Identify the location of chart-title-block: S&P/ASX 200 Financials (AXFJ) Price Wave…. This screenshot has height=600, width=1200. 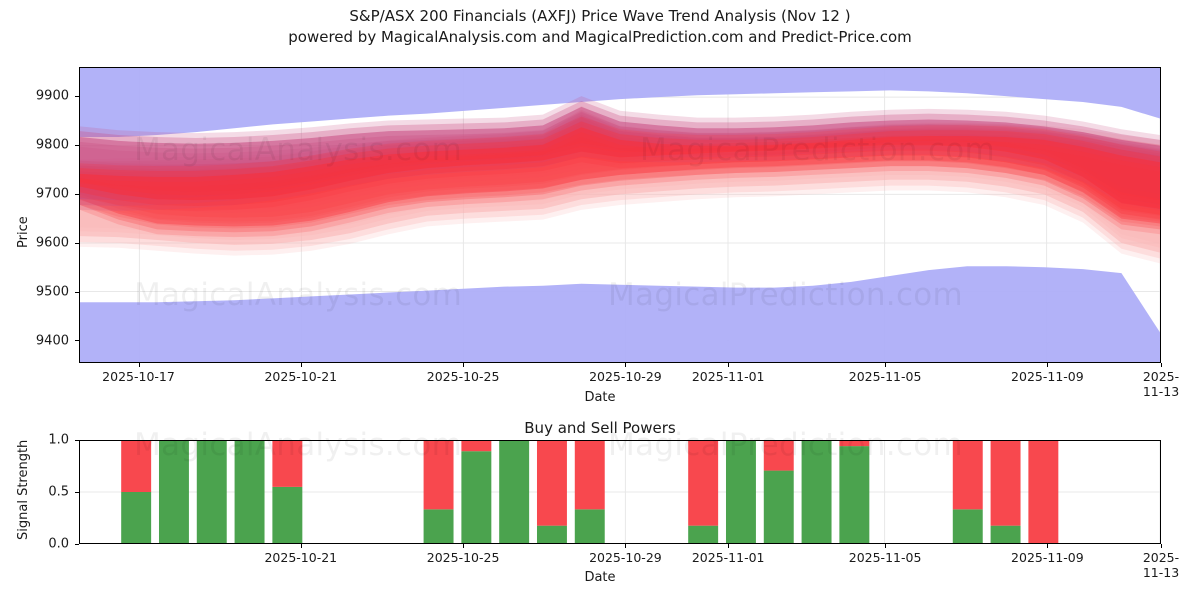
(600, 27).